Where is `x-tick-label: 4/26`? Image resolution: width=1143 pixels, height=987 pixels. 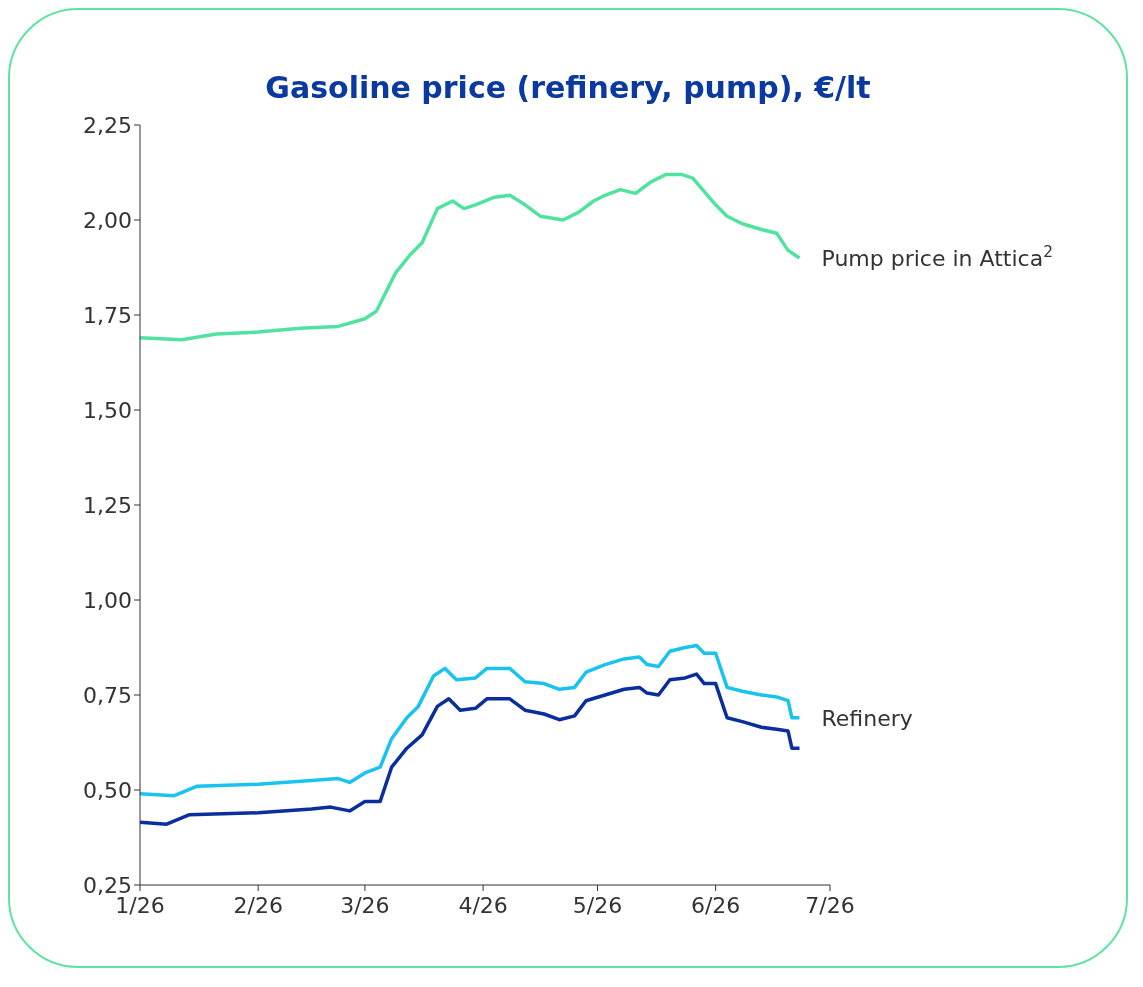
x-tick-label: 4/26 is located at coordinates (483, 905).